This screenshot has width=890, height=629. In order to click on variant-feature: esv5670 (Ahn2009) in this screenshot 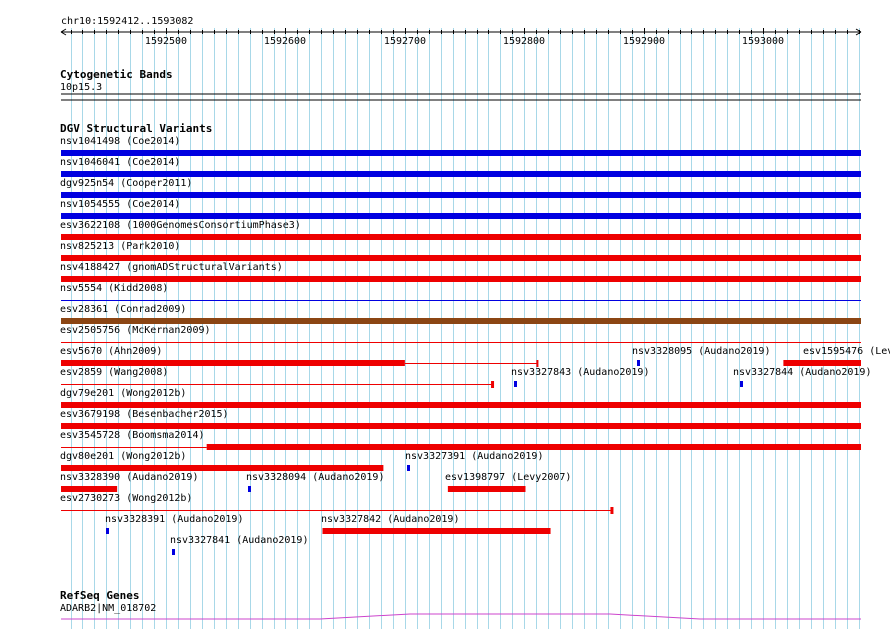, I will do `click(299, 356)`.